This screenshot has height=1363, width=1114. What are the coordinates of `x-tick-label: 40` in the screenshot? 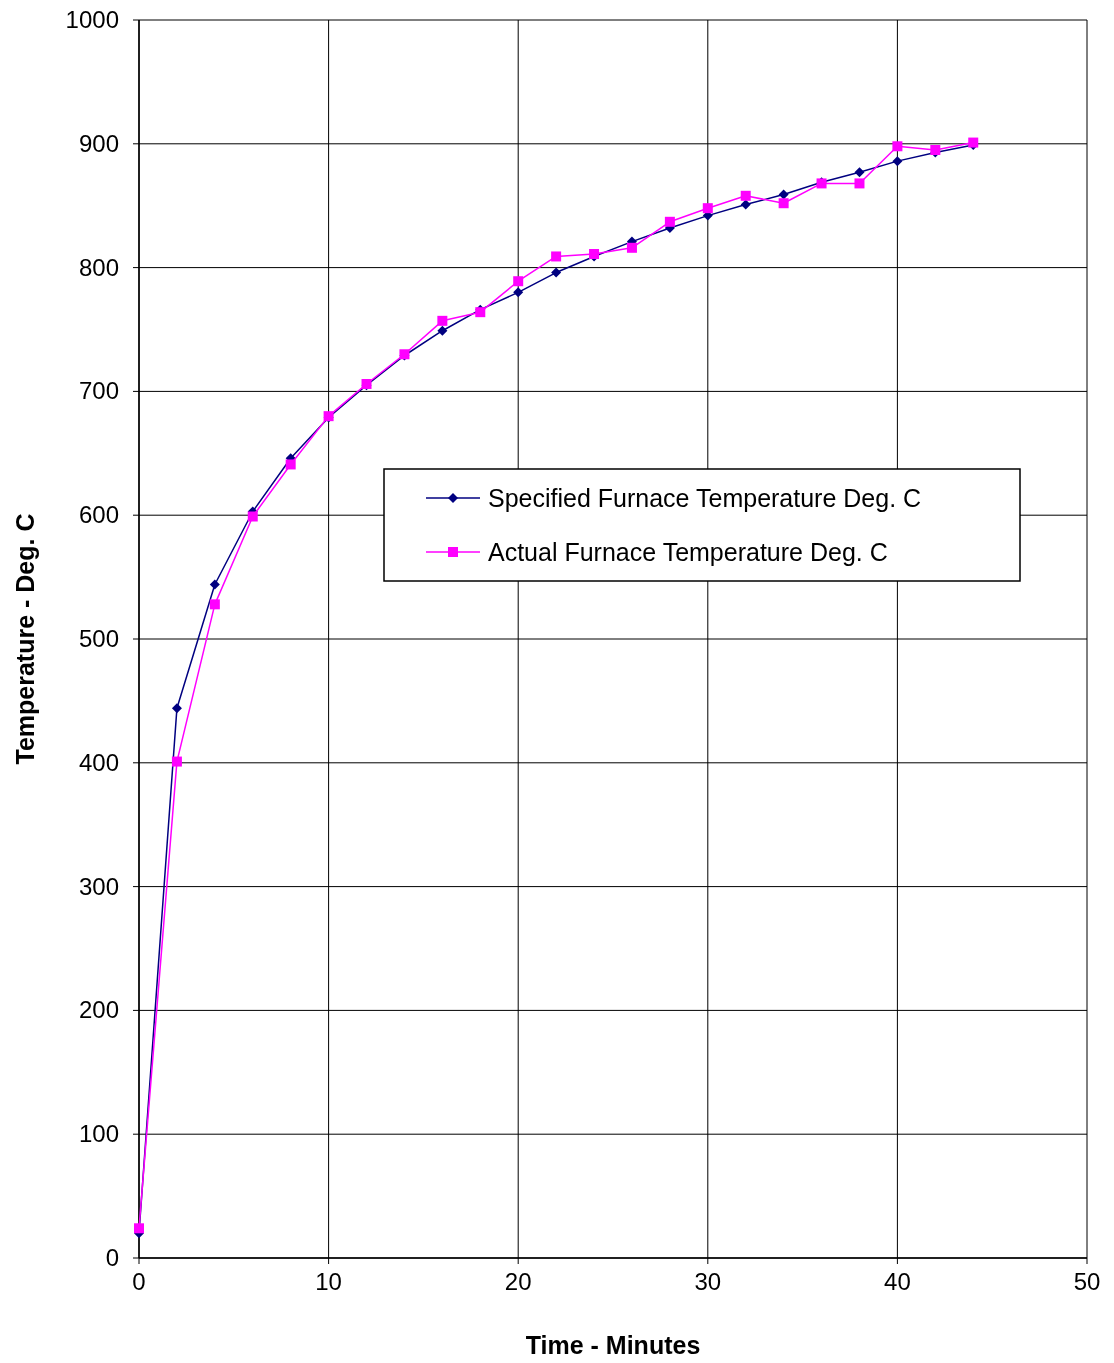 It's located at (897, 1281).